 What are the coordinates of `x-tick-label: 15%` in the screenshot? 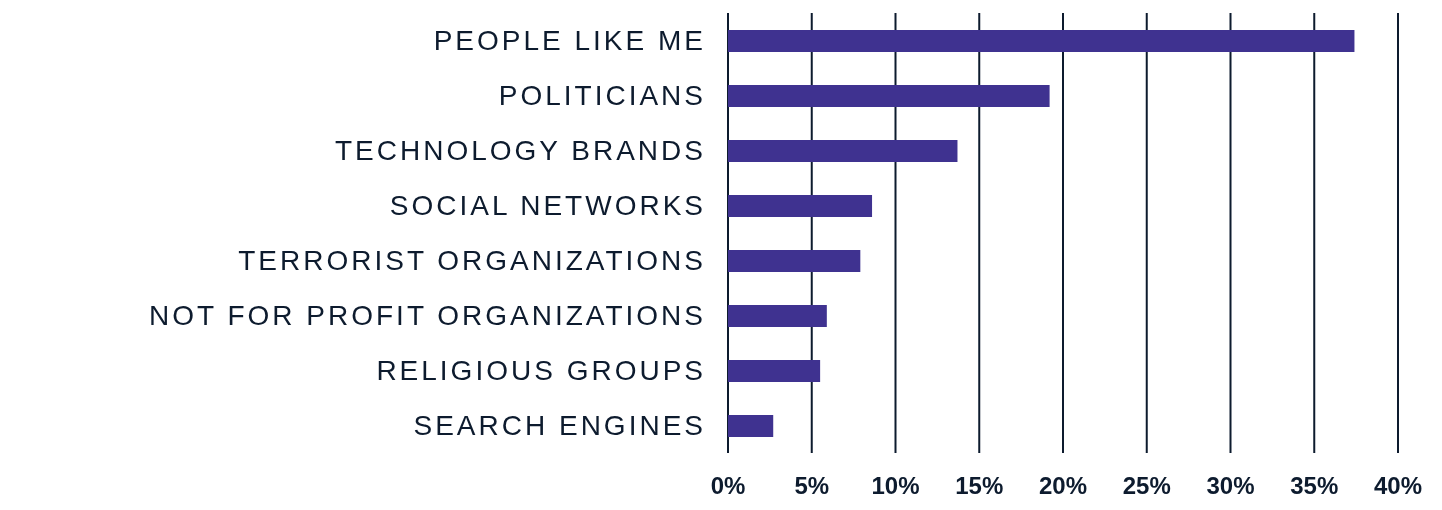 It's located at (979, 486).